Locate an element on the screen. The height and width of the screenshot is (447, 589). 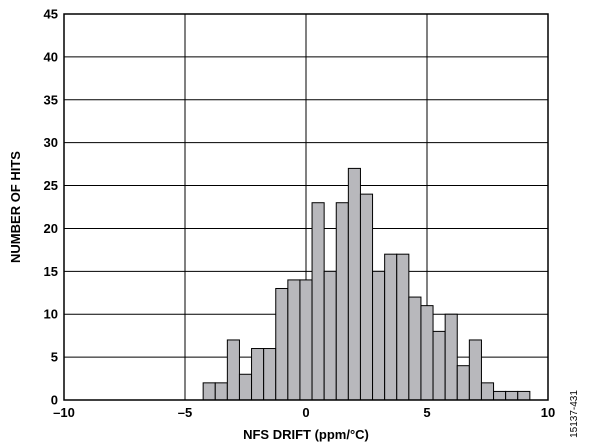
y-tick-label: 0 is located at coordinates (54, 400).